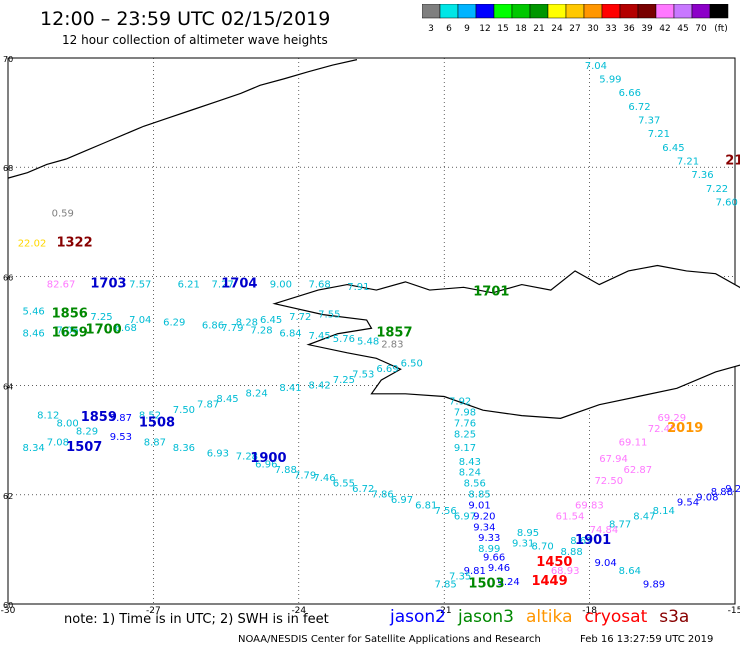 The image size is (740, 650). What do you see at coordinates (489, 538) in the screenshot?
I see `wave-height-label: 9.33` at bounding box center [489, 538].